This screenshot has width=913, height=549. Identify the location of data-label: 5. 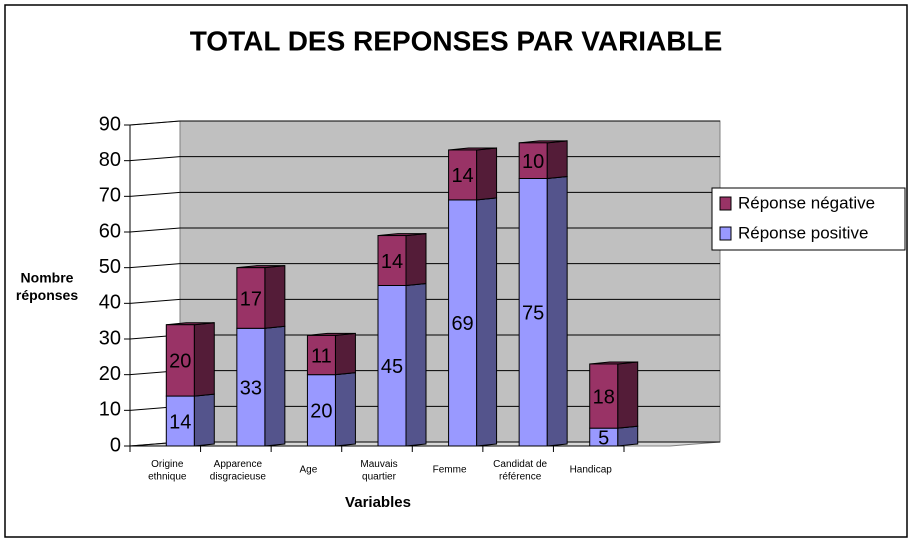
(603, 438).